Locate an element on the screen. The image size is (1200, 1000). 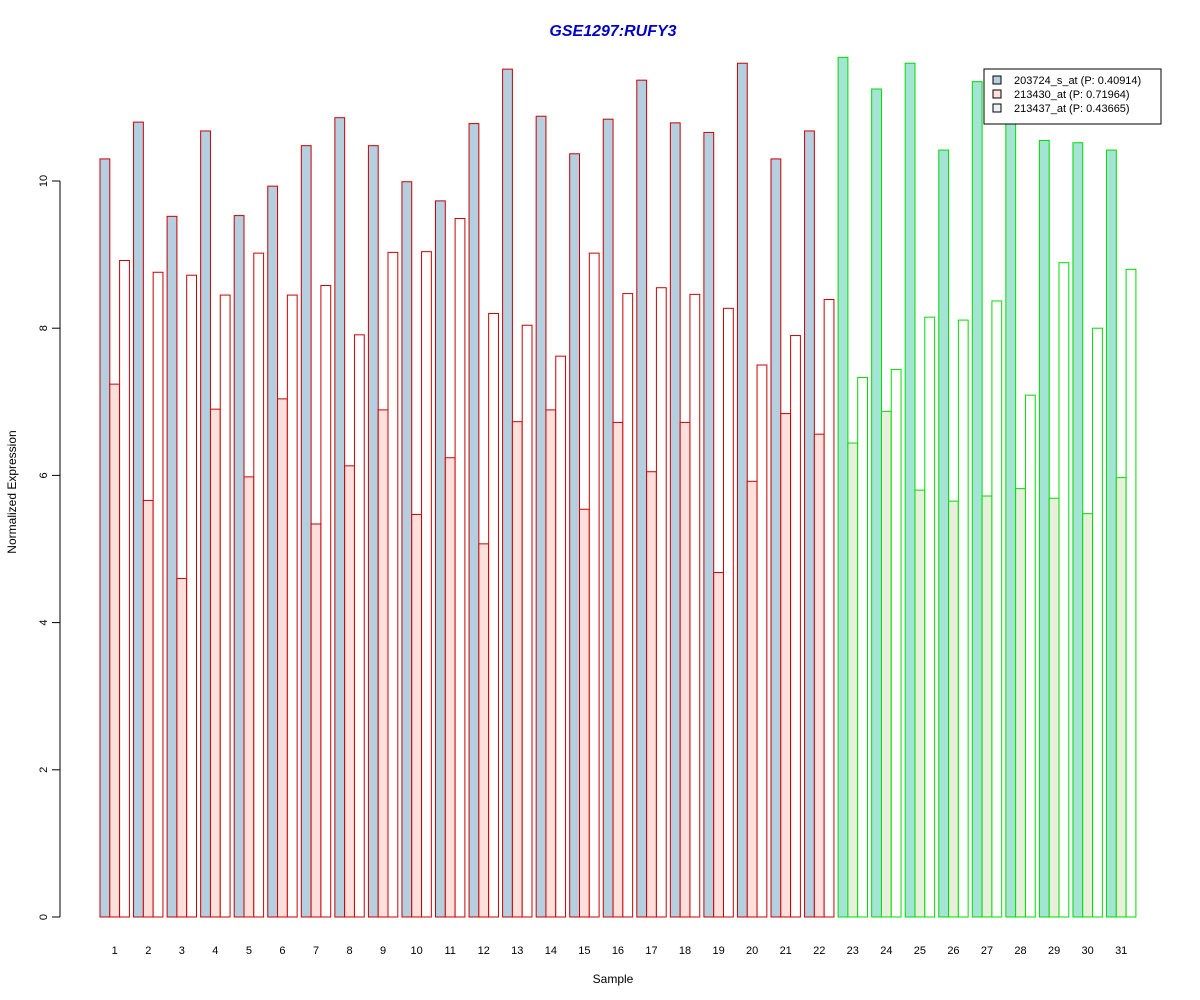
x-tick-label: 5 is located at coordinates (249, 951).